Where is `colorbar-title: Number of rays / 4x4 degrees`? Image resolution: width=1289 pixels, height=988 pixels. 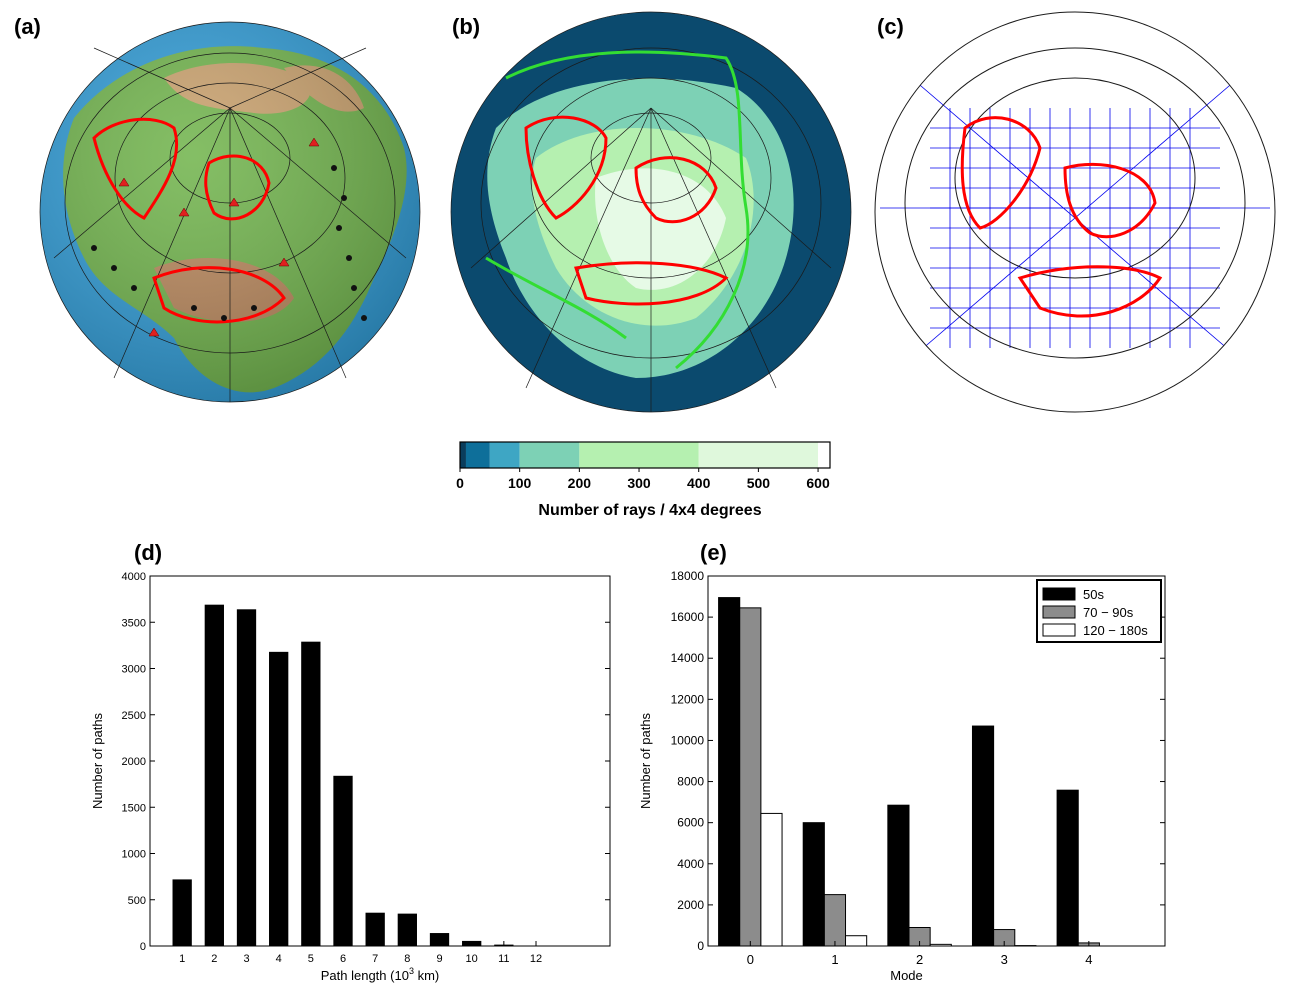
colorbar-title: Number of rays / 4x4 degrees is located at coordinates (650, 510).